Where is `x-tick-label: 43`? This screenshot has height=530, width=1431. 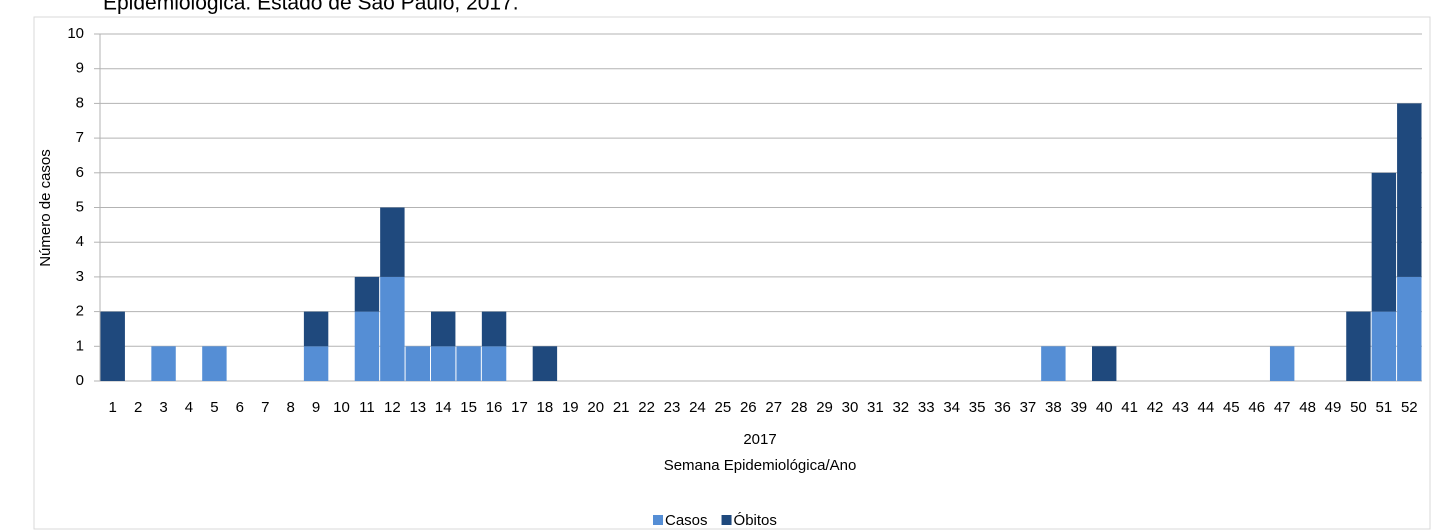 x-tick-label: 43 is located at coordinates (1180, 407).